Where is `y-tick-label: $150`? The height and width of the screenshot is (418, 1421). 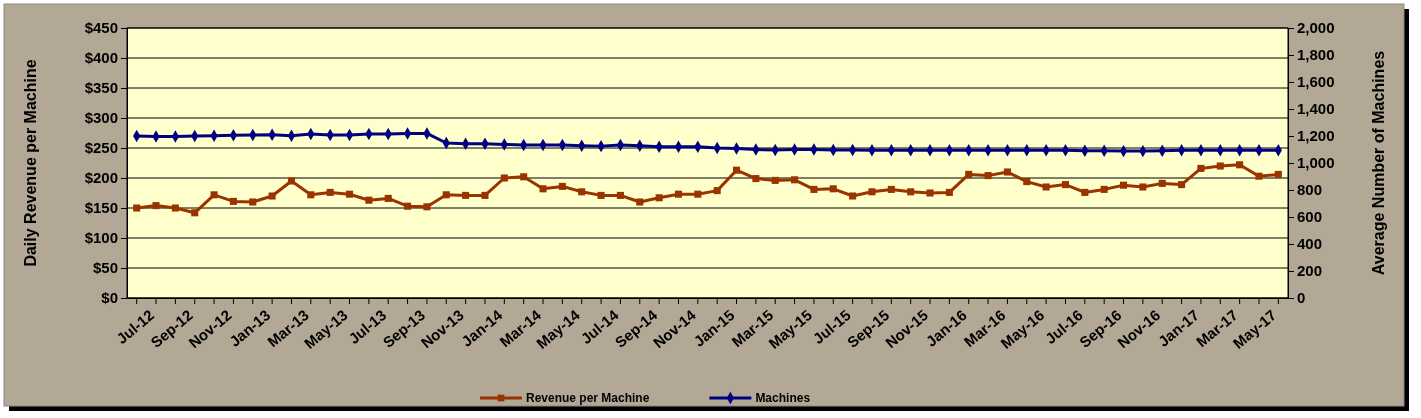
y-tick-label: $150 is located at coordinates (101, 208).